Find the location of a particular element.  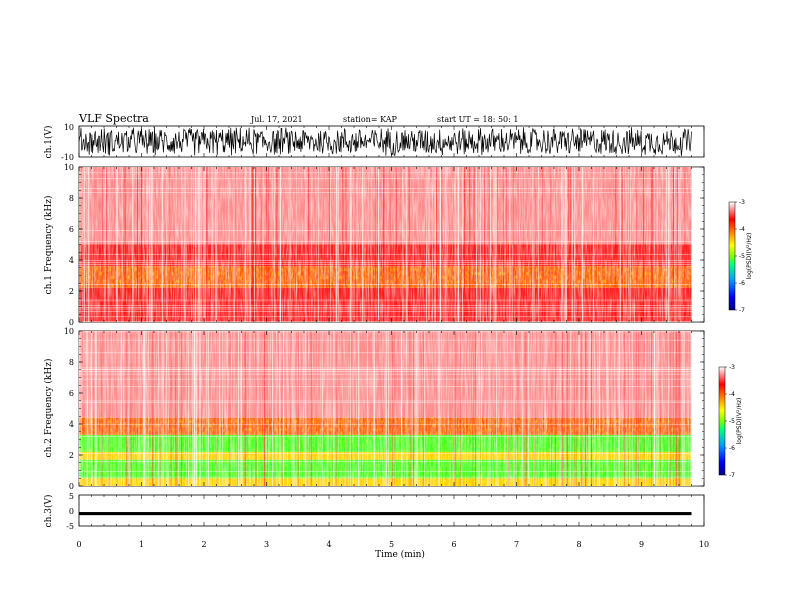

ch3-ytick-top: 5 is located at coordinates (71, 496).